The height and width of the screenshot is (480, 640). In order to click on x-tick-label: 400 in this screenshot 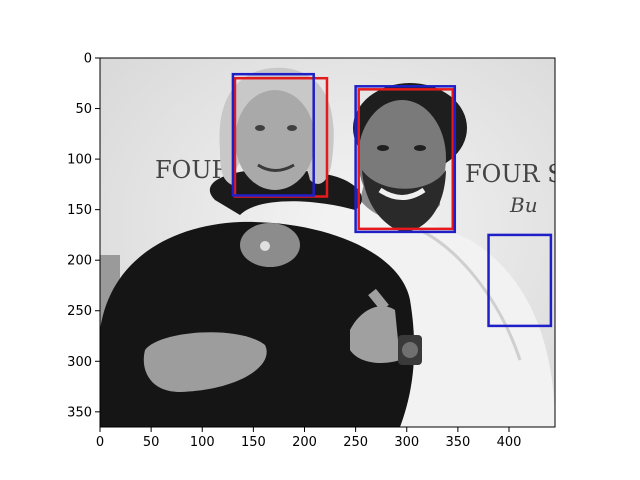, I will do `click(509, 442)`.